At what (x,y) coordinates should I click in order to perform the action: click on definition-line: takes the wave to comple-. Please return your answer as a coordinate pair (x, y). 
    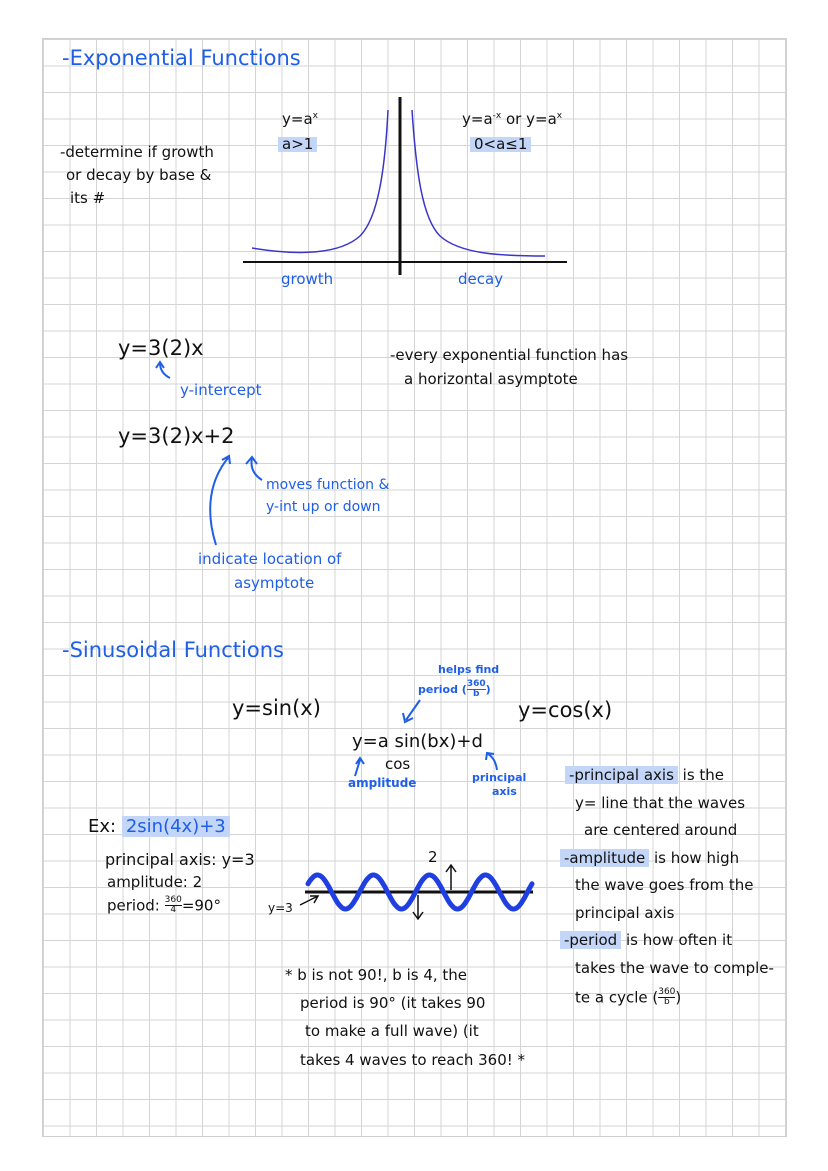
    Looking at the image, I should click on (674, 967).